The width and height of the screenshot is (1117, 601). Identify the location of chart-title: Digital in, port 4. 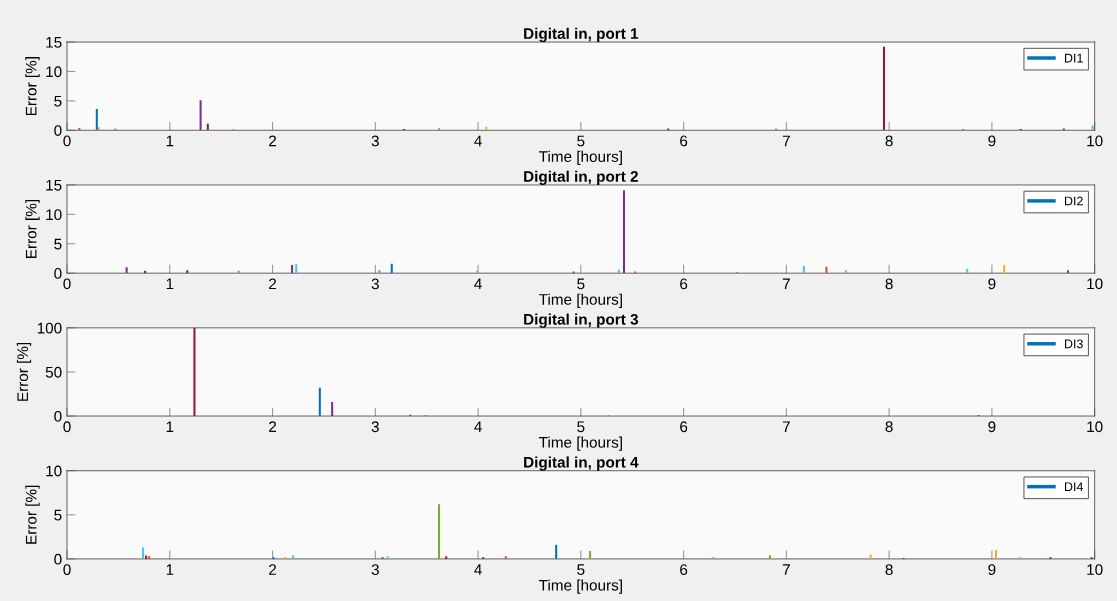
(581, 463).